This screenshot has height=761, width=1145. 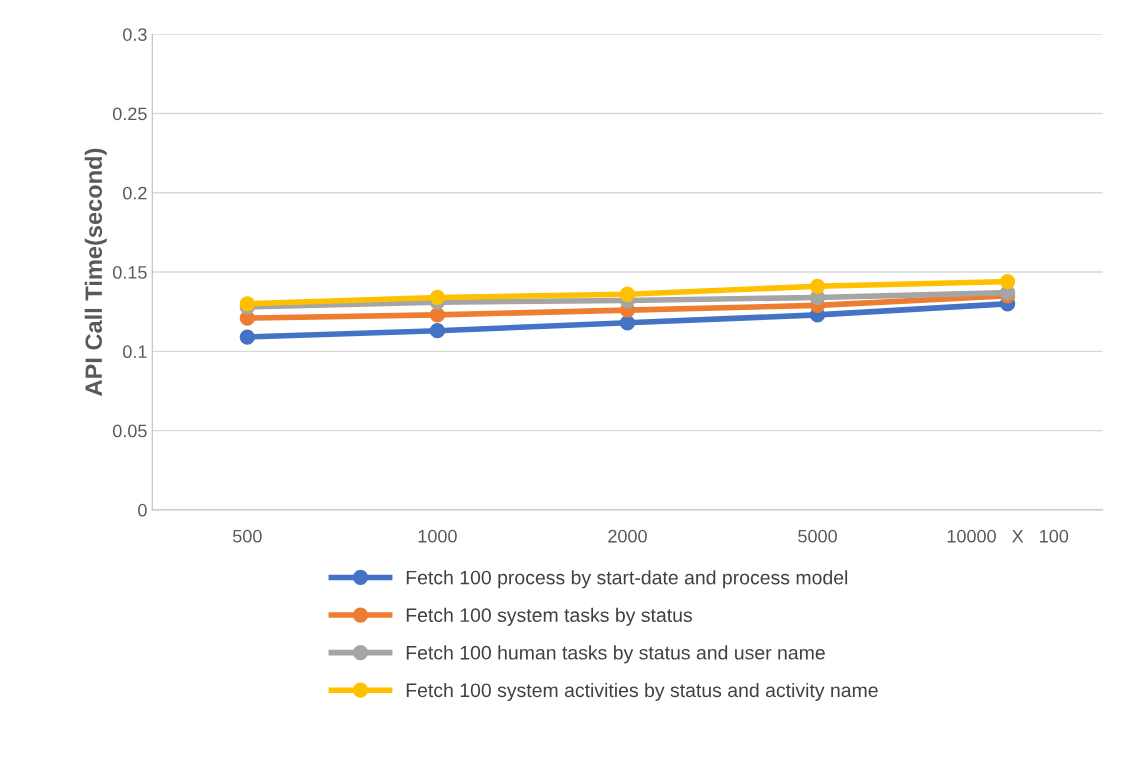 I want to click on y-tick-label: 0.1, so click(x=135, y=352).